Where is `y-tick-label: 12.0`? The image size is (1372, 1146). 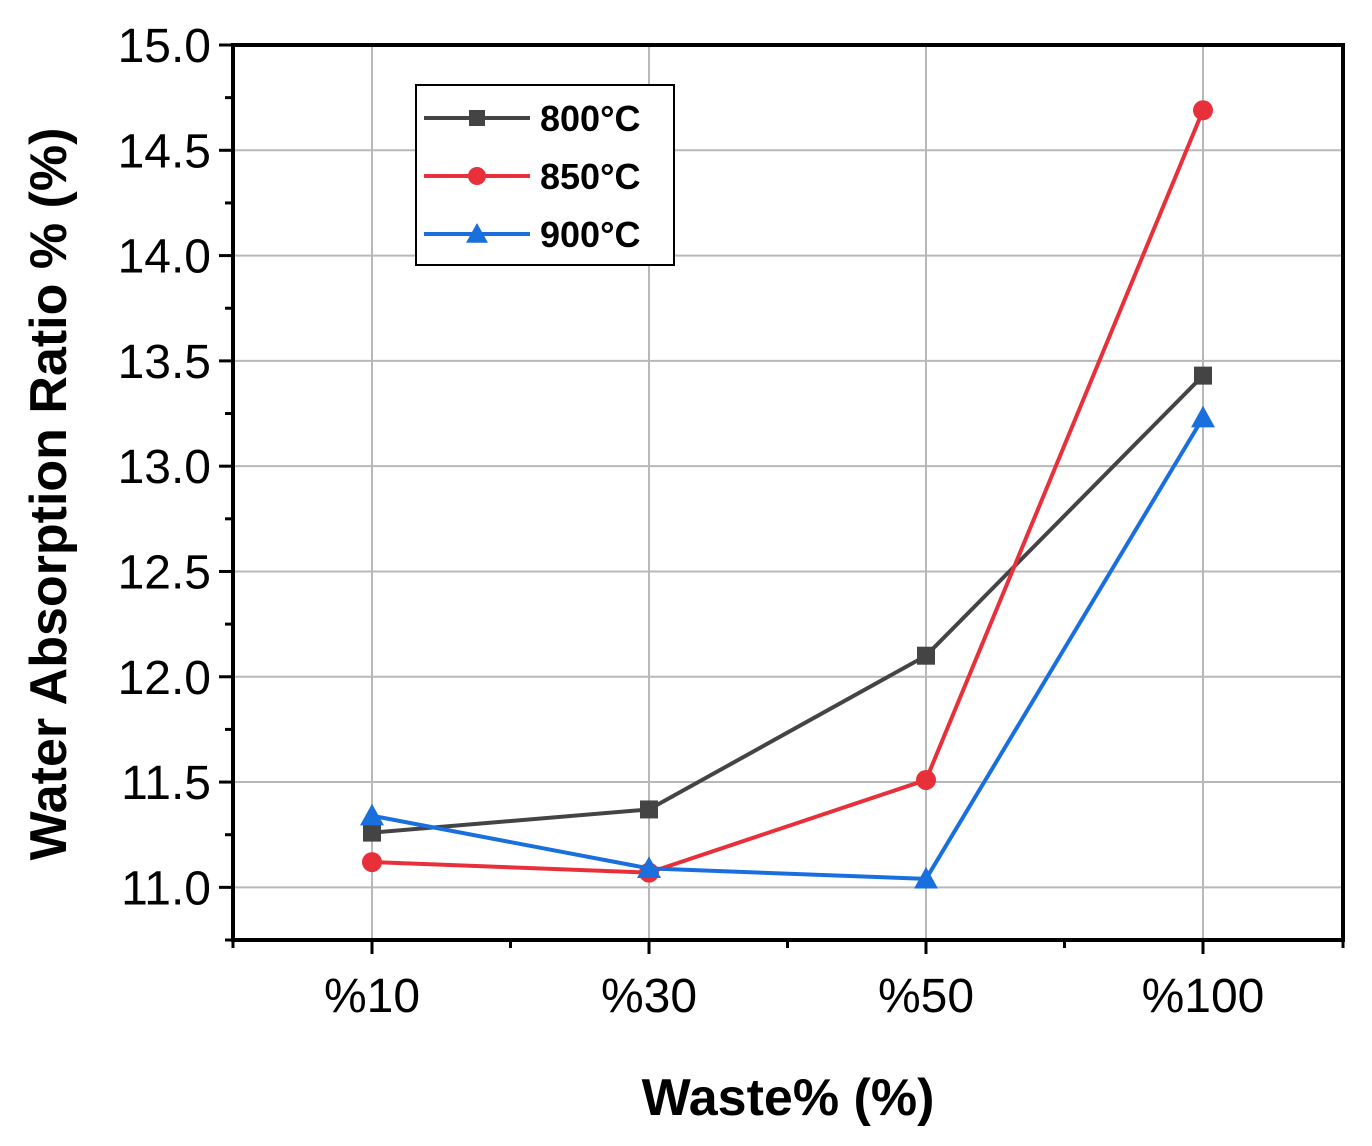
y-tick-label: 12.0 is located at coordinates (164, 678).